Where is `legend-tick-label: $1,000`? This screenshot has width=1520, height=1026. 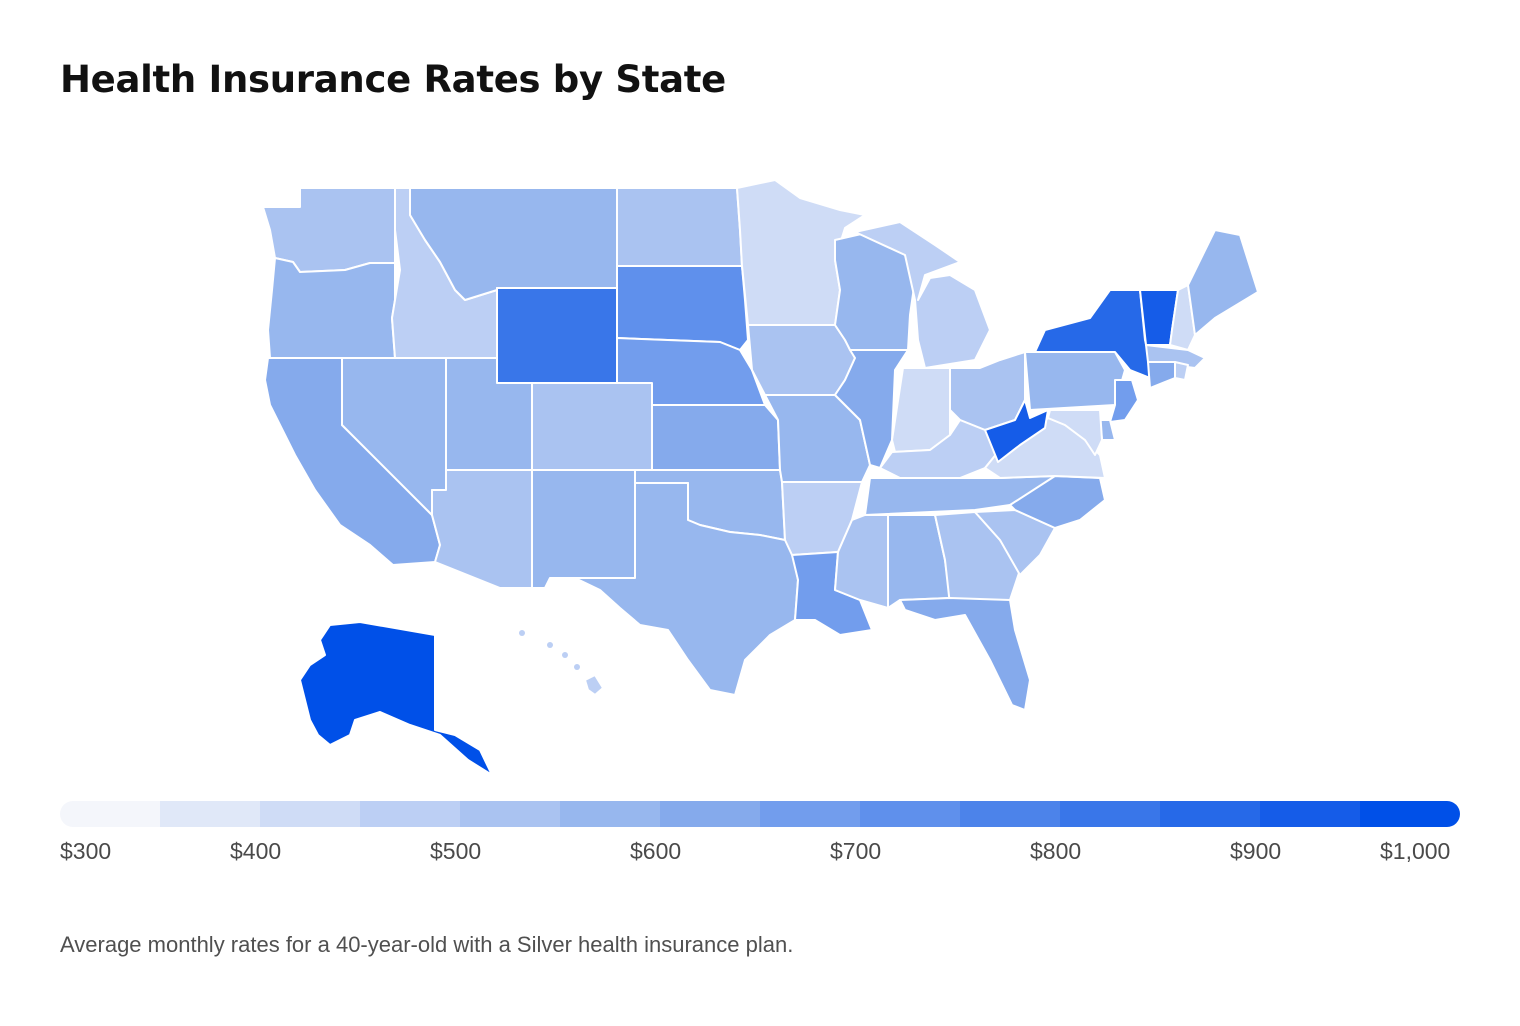
legend-tick-label: $1,000 is located at coordinates (1415, 851).